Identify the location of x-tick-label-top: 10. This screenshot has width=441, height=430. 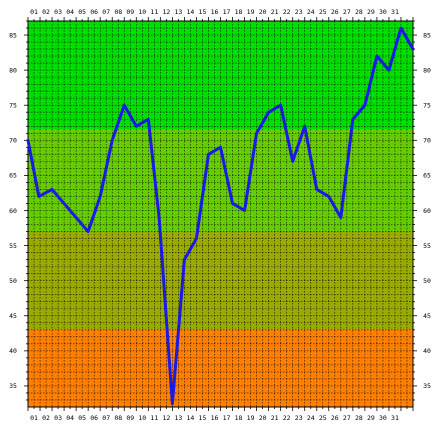
(142, 12).